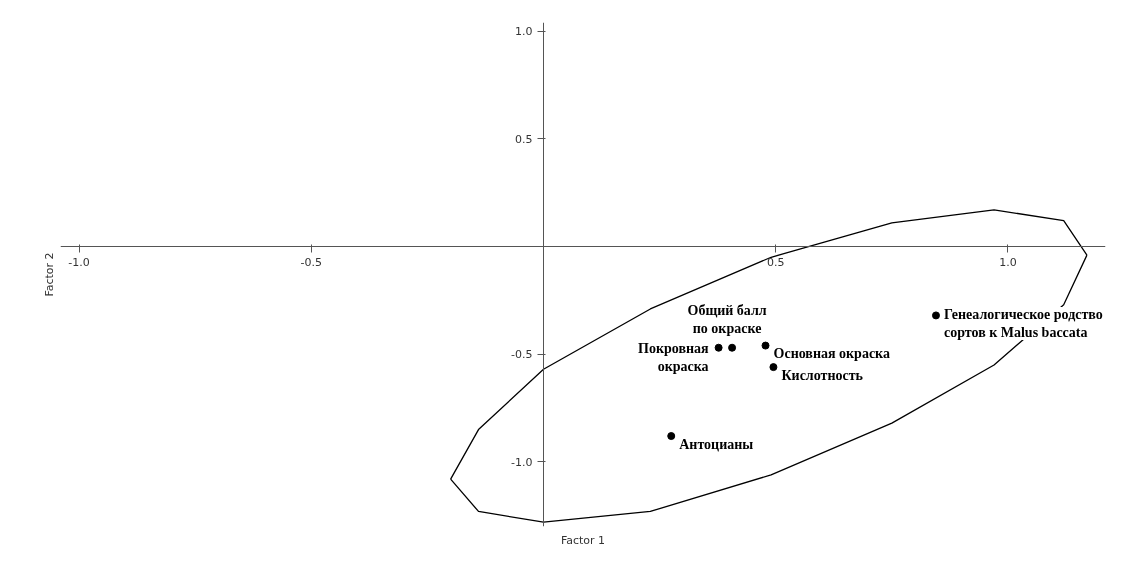  I want to click on x-tick-label: -1.0, so click(79, 262).